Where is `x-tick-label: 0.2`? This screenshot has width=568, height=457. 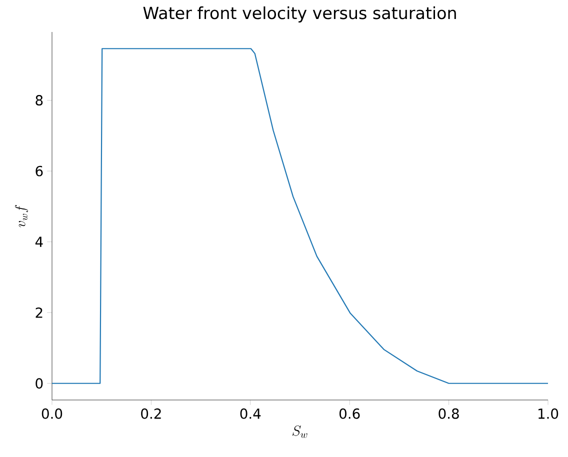 x-tick-label: 0.2 is located at coordinates (151, 413).